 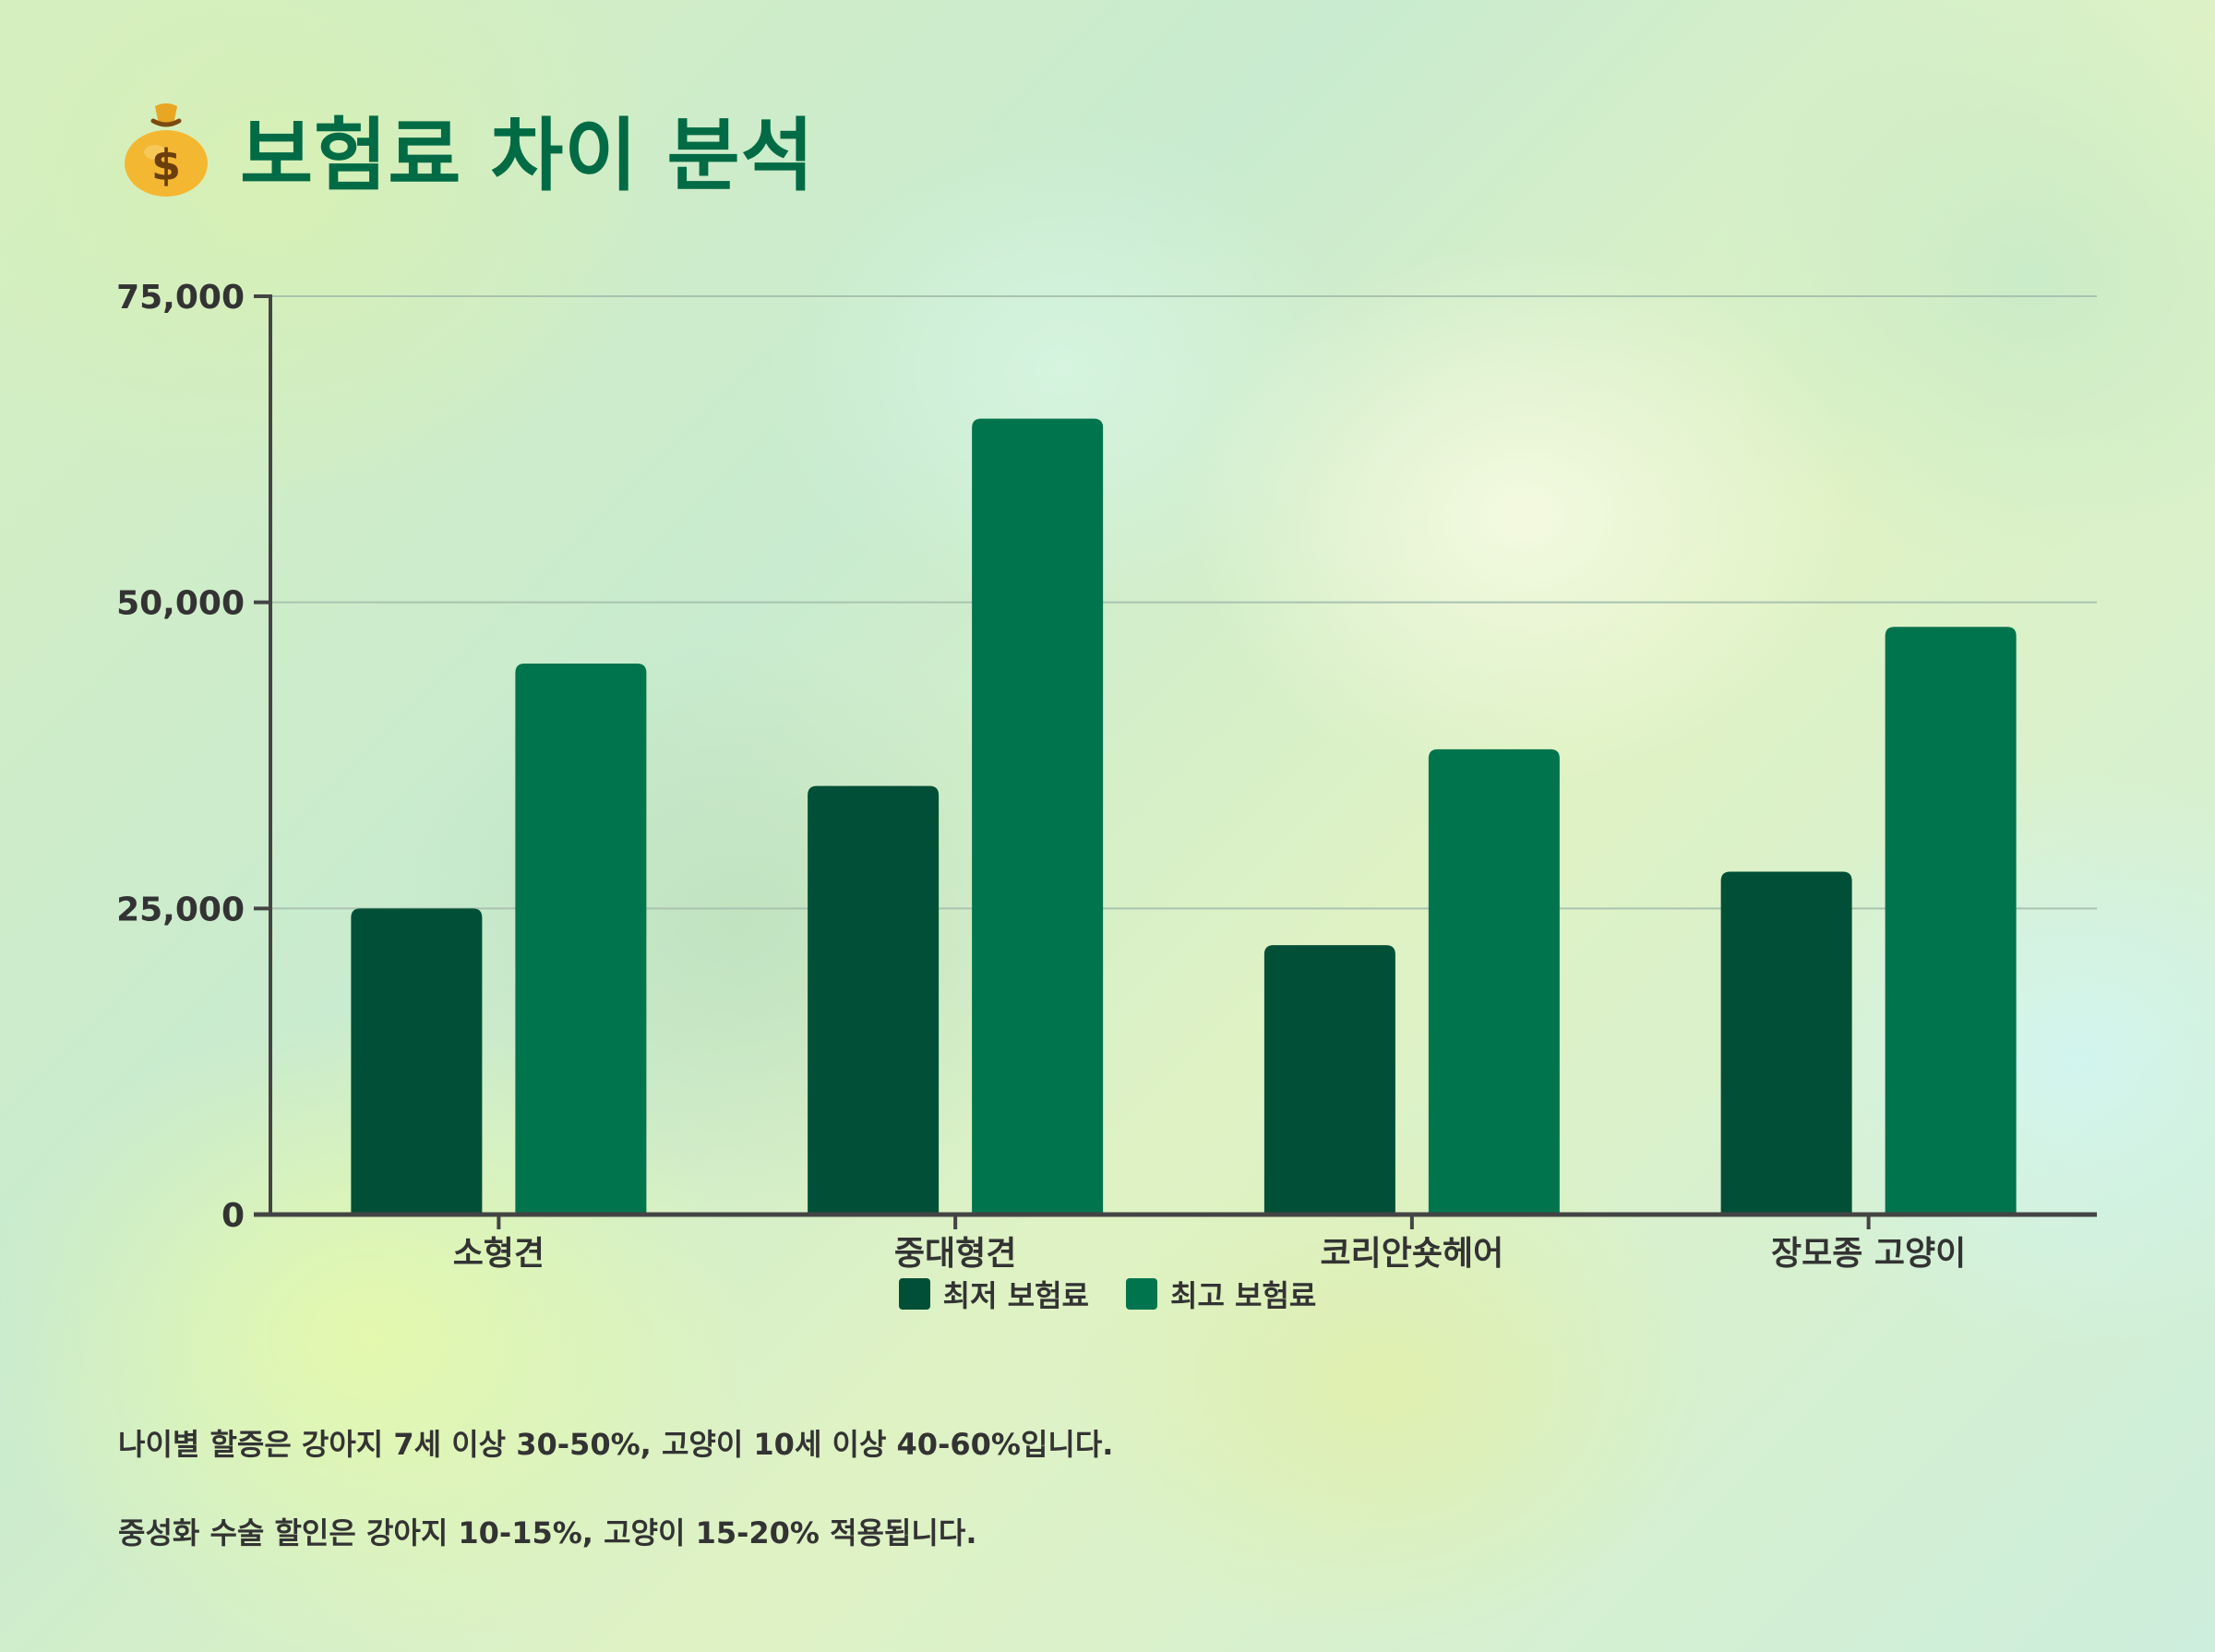 What do you see at coordinates (181, 910) in the screenshot?
I see `y-tick-label-1: 25,000` at bounding box center [181, 910].